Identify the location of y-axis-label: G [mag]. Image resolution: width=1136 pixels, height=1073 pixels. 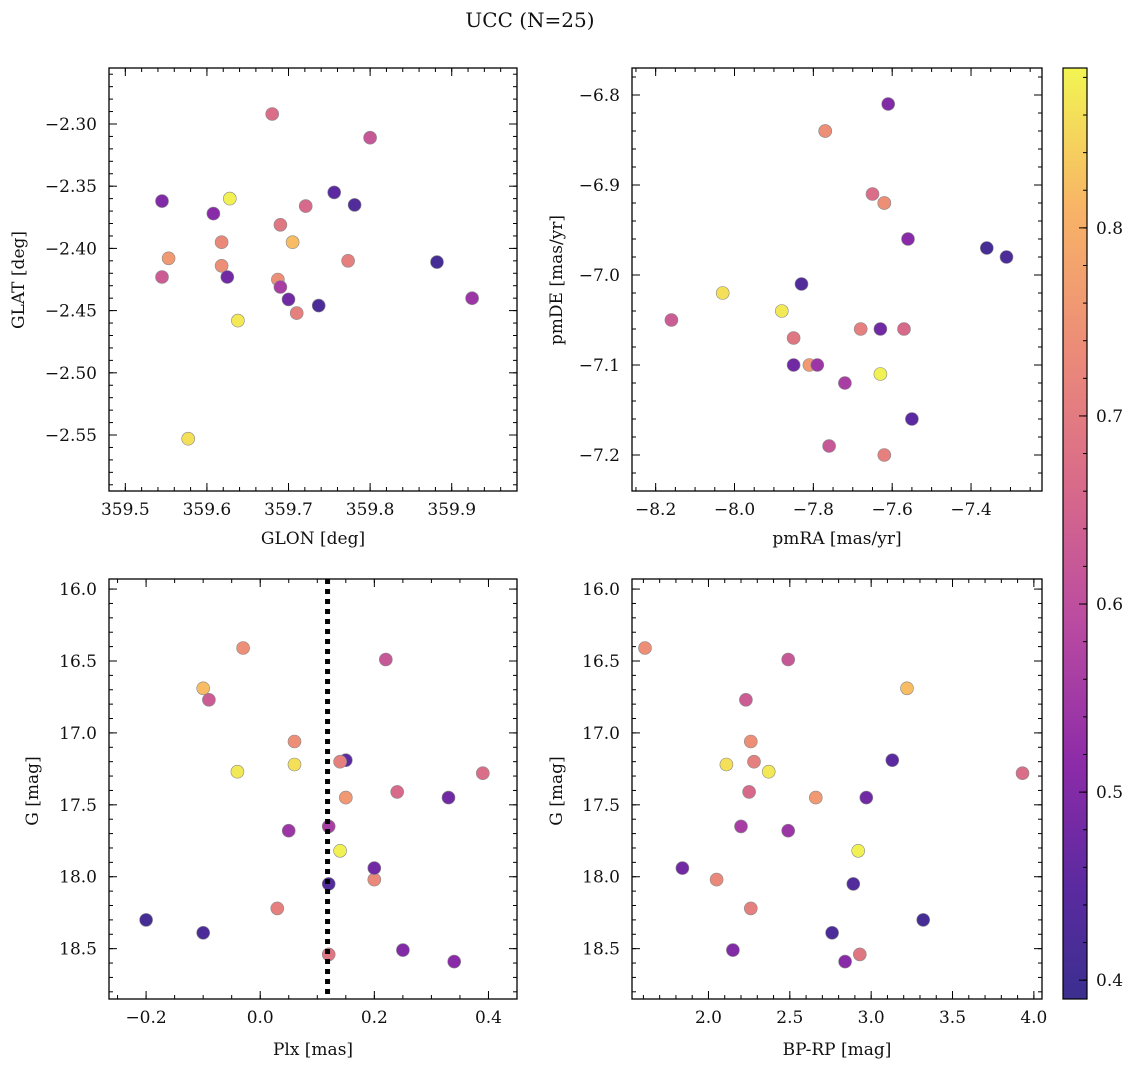
(557, 790).